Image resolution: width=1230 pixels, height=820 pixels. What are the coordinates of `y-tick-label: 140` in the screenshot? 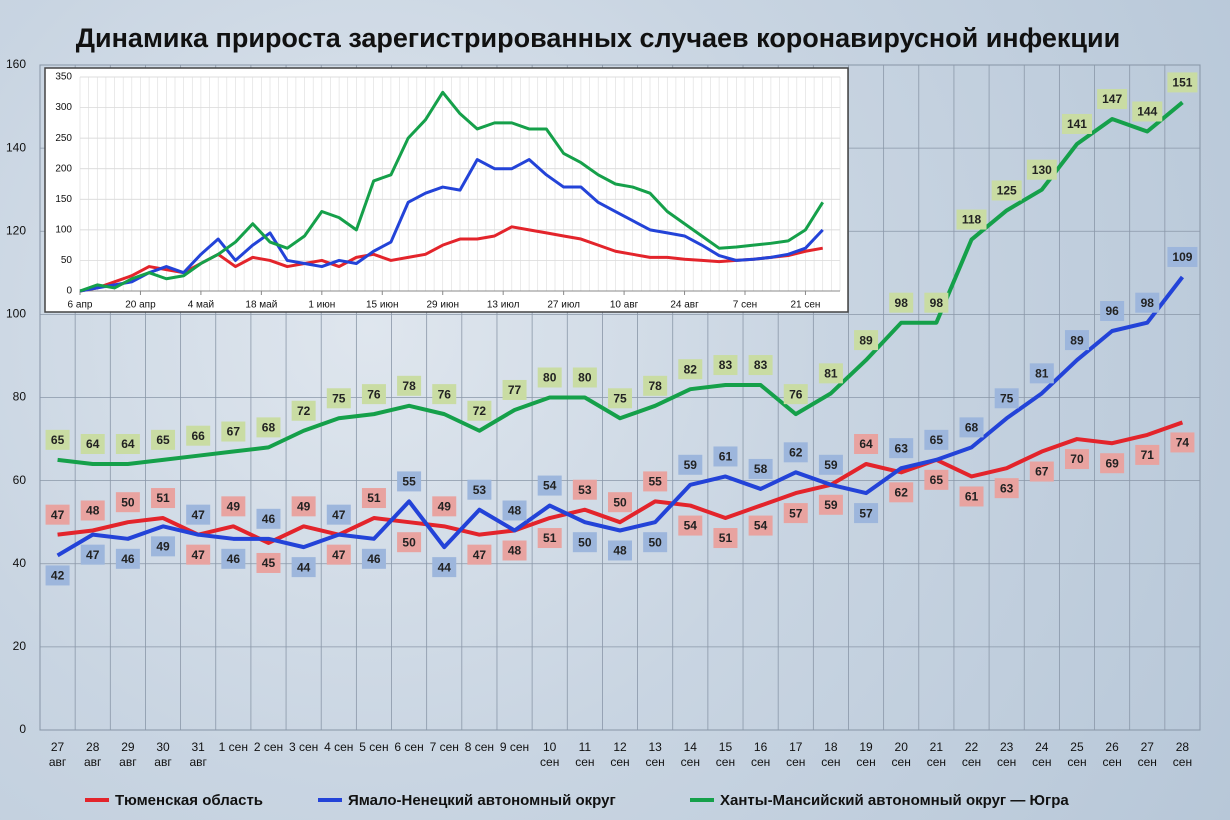 It's located at (16, 147).